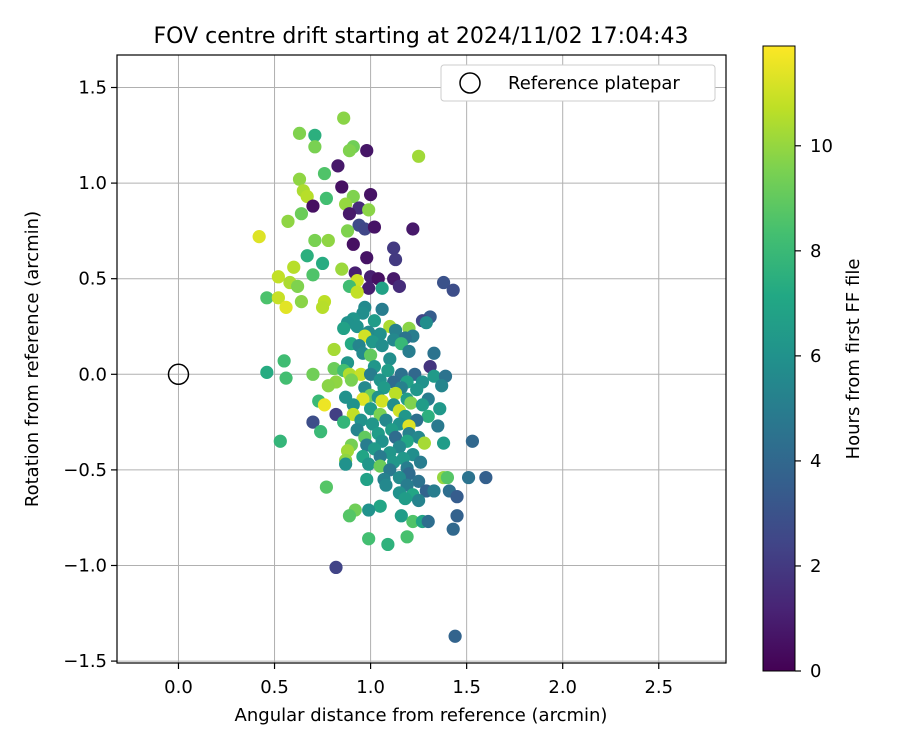  I want to click on colorbar-gradient, so click(779, 358).